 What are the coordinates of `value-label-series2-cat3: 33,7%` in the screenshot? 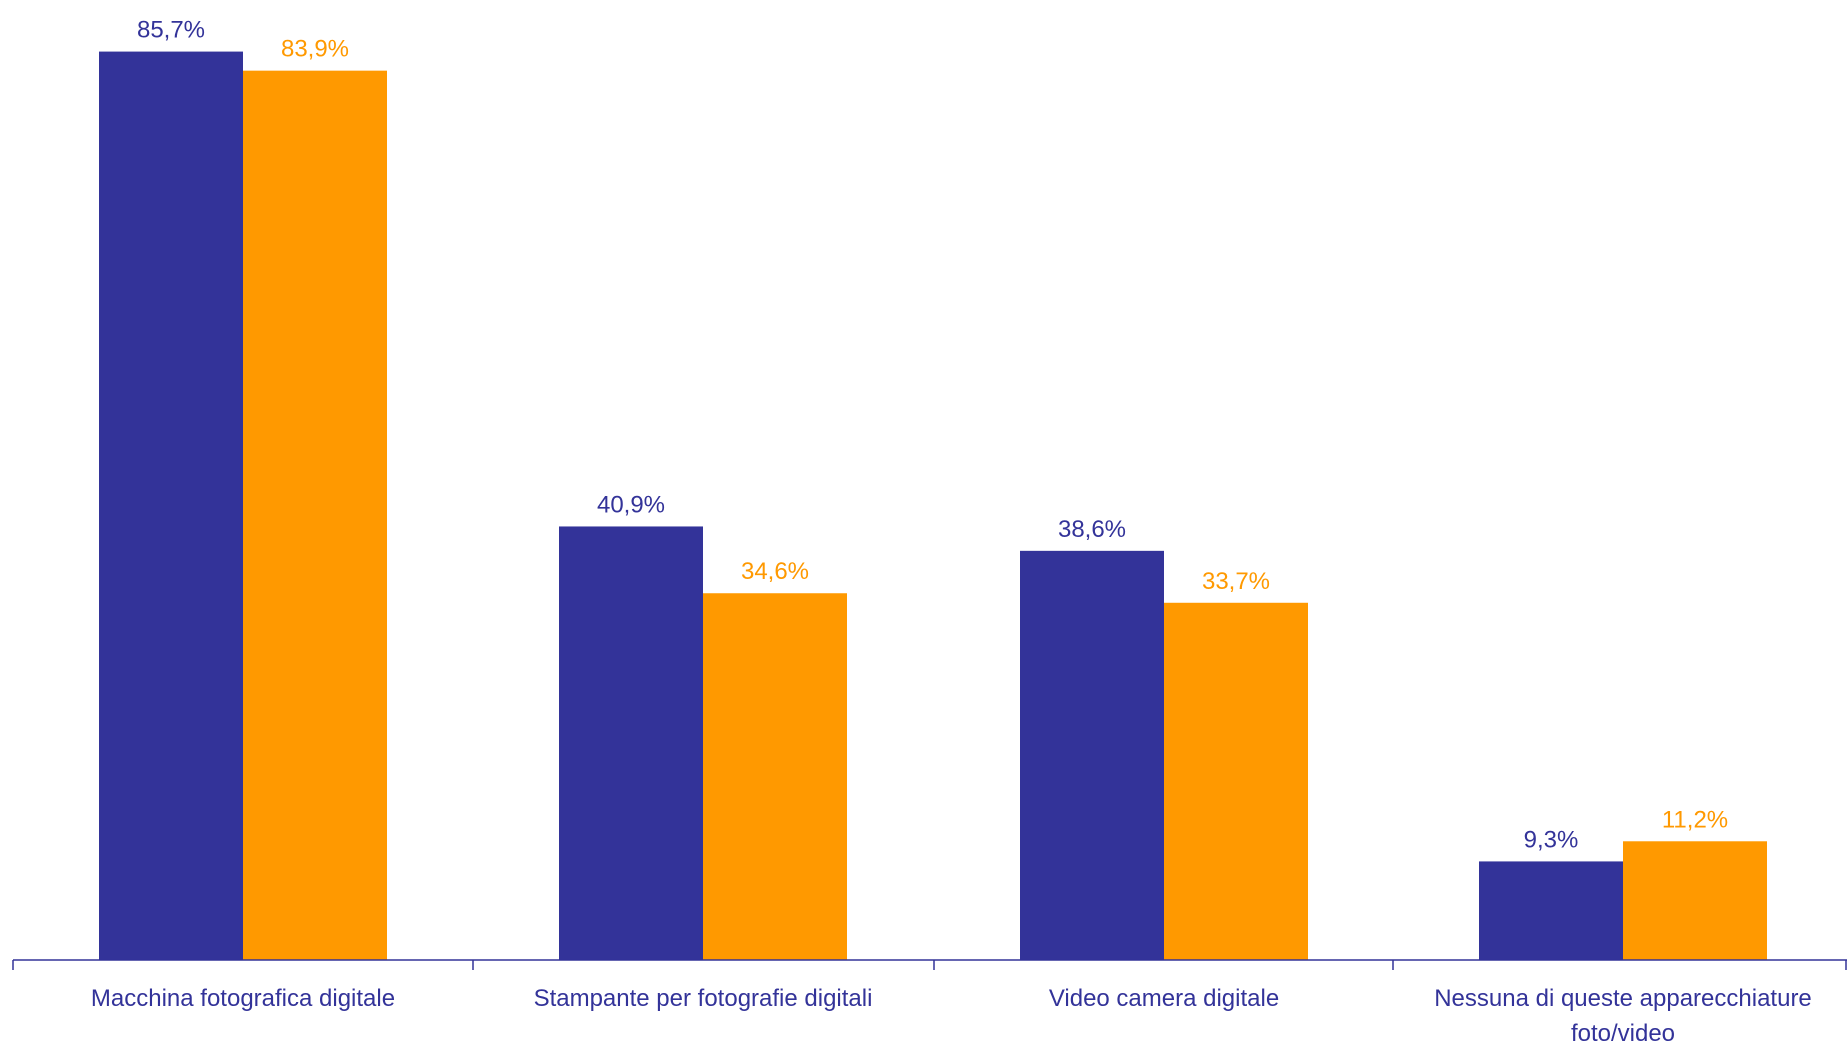 It's located at (1236, 581).